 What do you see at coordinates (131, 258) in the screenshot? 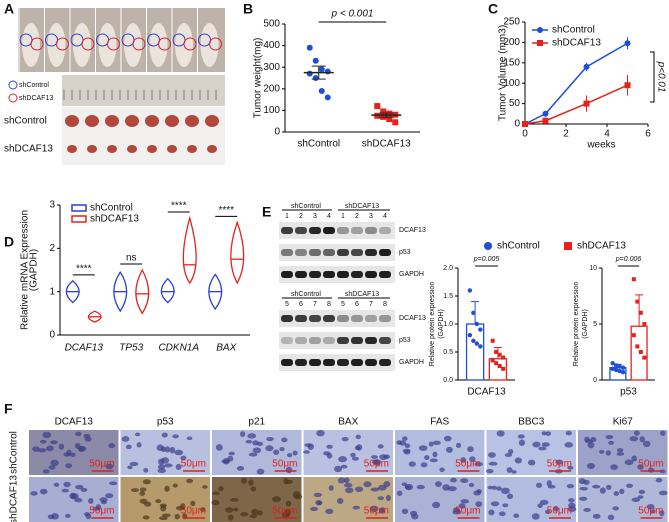
I see `significance: ns` at bounding box center [131, 258].